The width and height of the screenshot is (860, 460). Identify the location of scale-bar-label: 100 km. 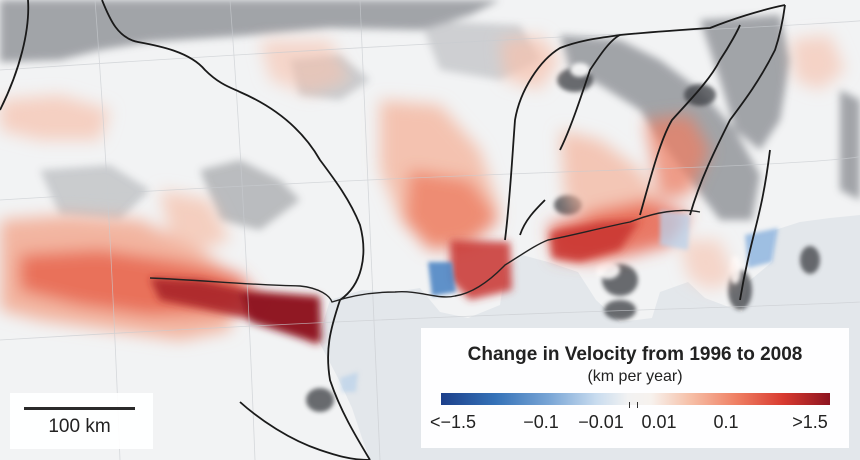
(79, 426).